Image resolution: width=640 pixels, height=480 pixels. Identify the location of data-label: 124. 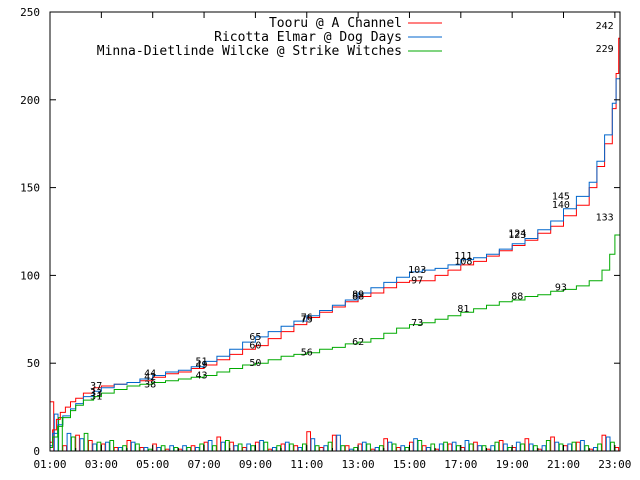
(517, 233).